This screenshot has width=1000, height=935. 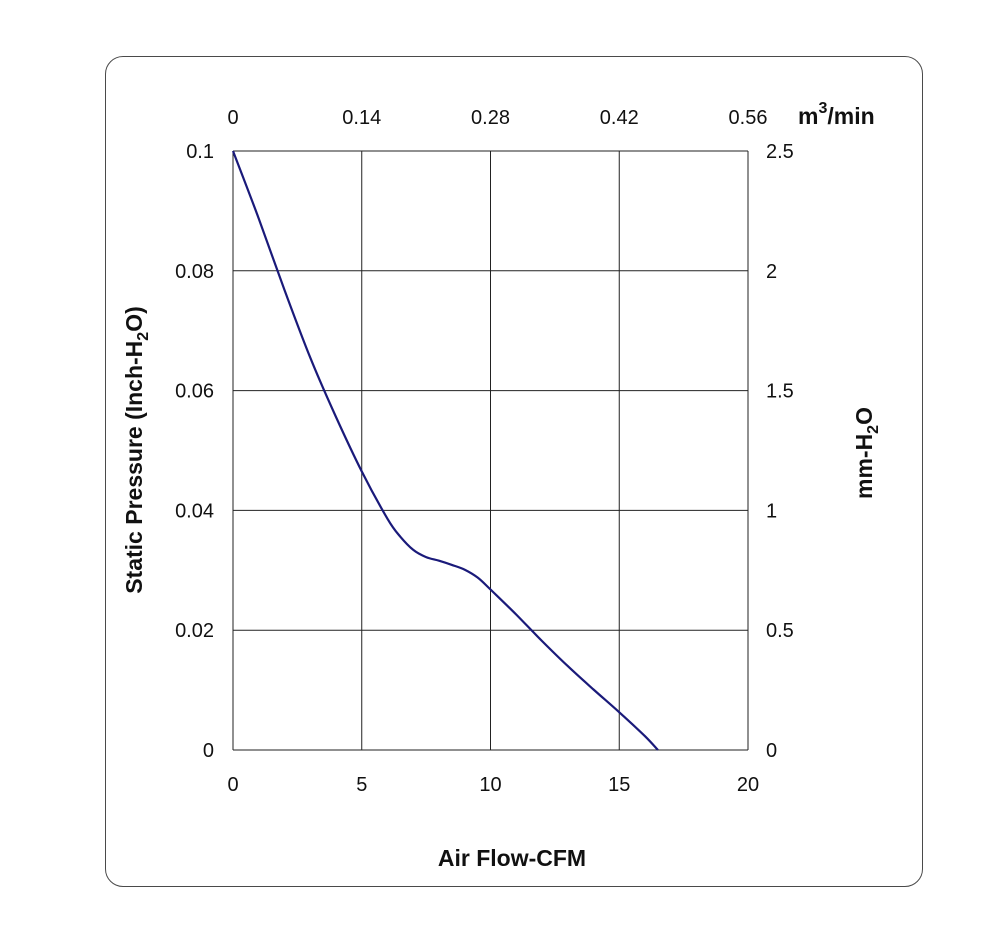 I want to click on x-tick-label: 5, so click(x=361, y=785).